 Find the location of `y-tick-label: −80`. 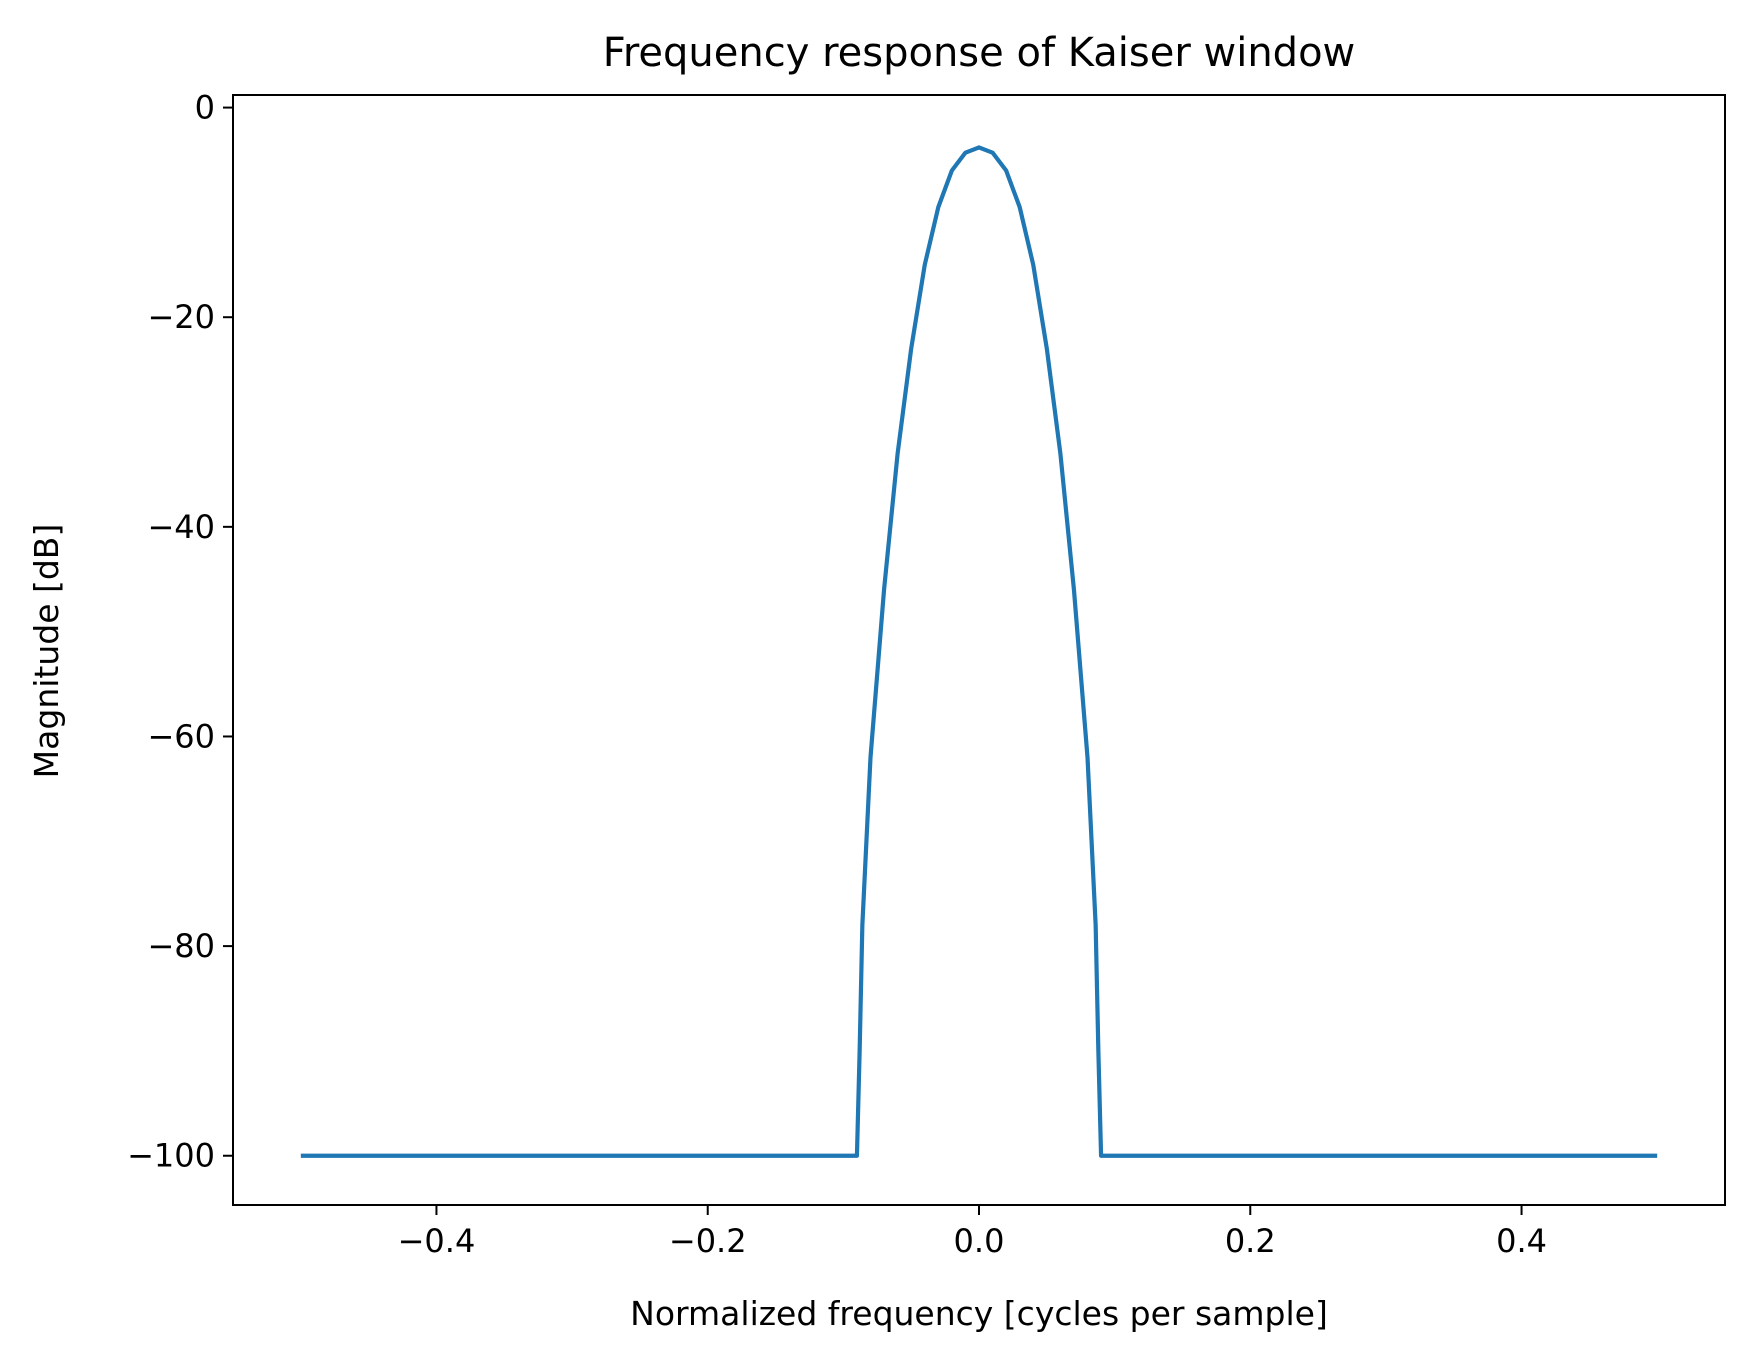

y-tick-label: −80 is located at coordinates (181, 946).